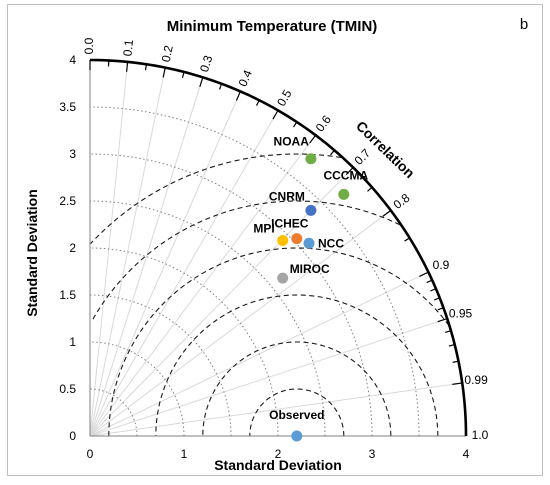 Image resolution: width=550 pixels, height=485 pixels. I want to click on point-noaa, so click(311, 159).